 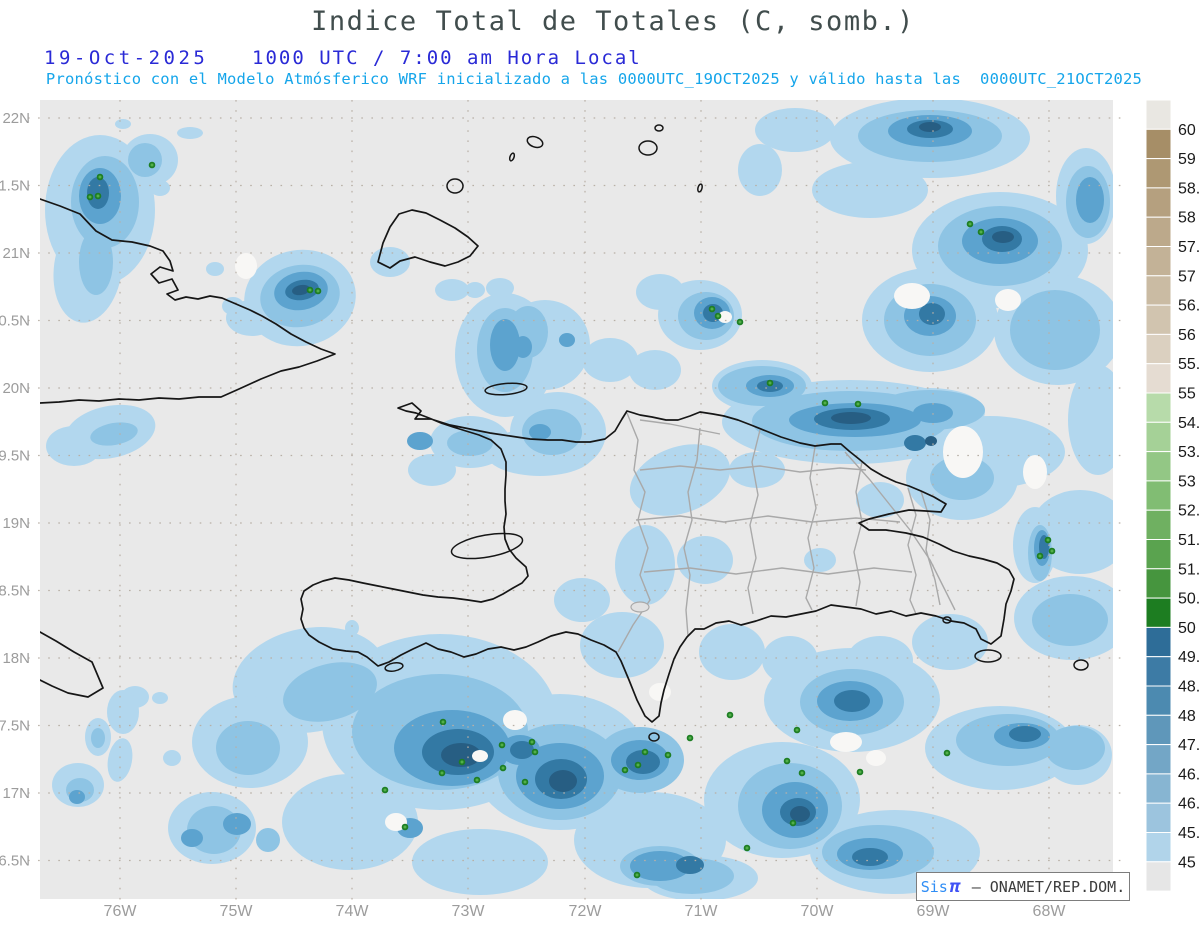 What do you see at coordinates (1189, 247) in the screenshot?
I see `colorbar-tick-label: 57.5` at bounding box center [1189, 247].